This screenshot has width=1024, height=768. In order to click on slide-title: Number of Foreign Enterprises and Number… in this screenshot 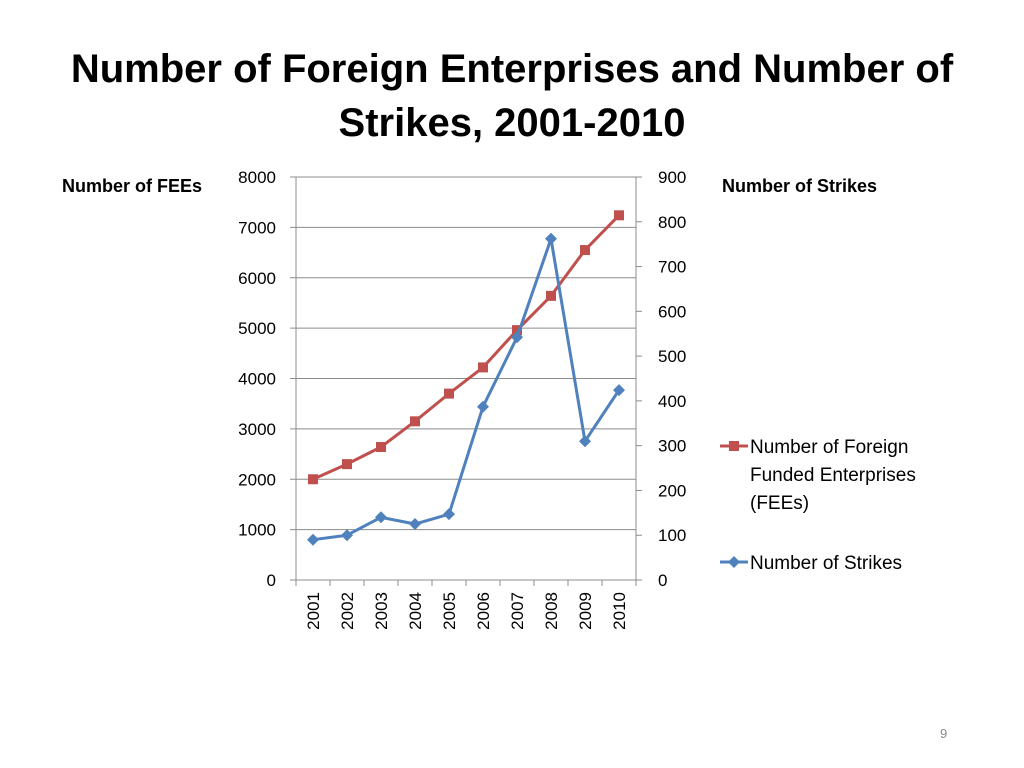, I will do `click(512, 96)`.